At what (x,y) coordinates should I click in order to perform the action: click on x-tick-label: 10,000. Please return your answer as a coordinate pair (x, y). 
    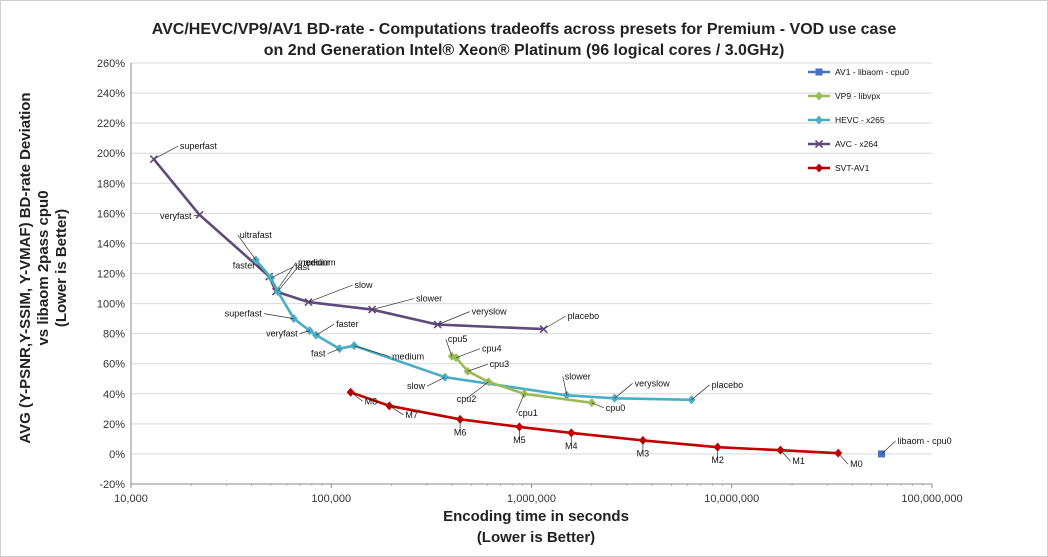
    Looking at the image, I should click on (131, 499).